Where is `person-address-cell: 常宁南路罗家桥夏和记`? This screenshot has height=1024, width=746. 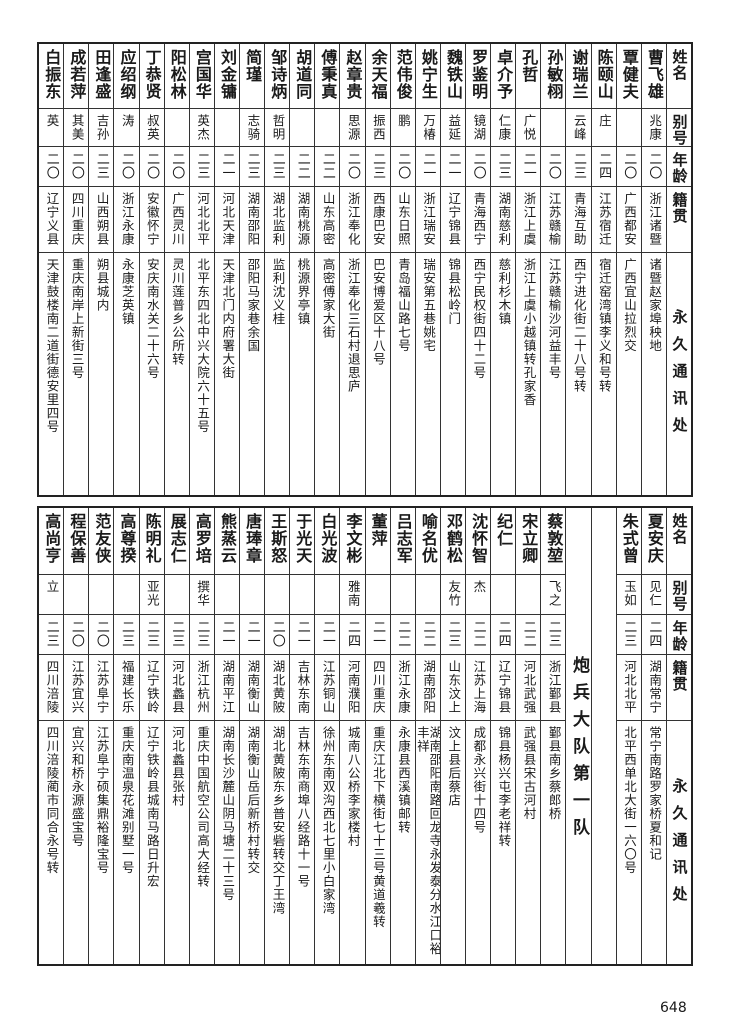
person-address-cell: 常宁南路罗家桥夏和记 is located at coordinates (654, 842).